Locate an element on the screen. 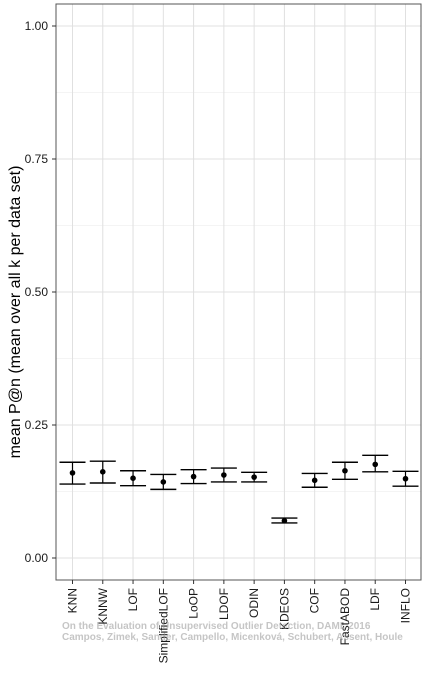 This screenshot has width=424, height=673. error-bar-knn is located at coordinates (72, 473).